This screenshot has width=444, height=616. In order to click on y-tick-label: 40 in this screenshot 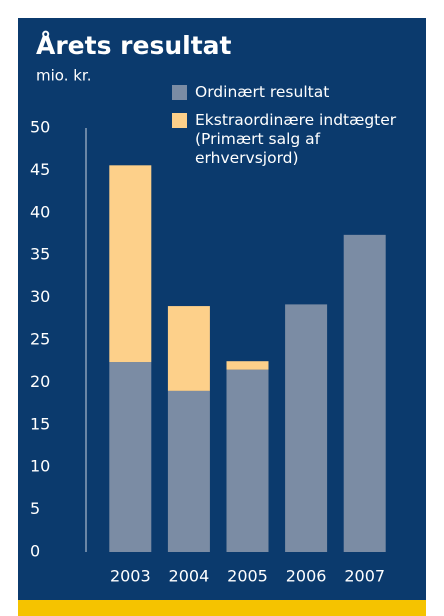, I will do `click(40, 211)`.